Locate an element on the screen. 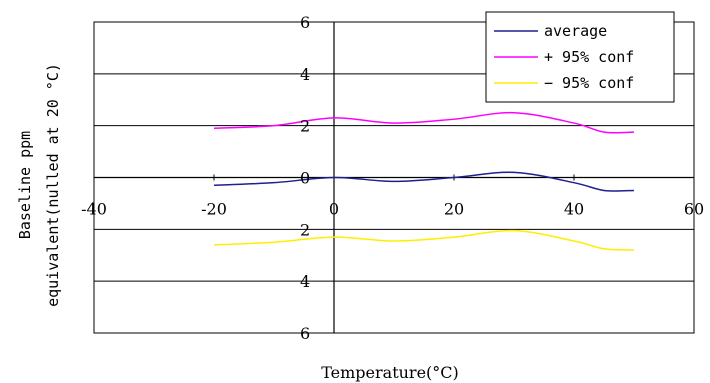  x-tick-label-0: -40 is located at coordinates (94, 209).